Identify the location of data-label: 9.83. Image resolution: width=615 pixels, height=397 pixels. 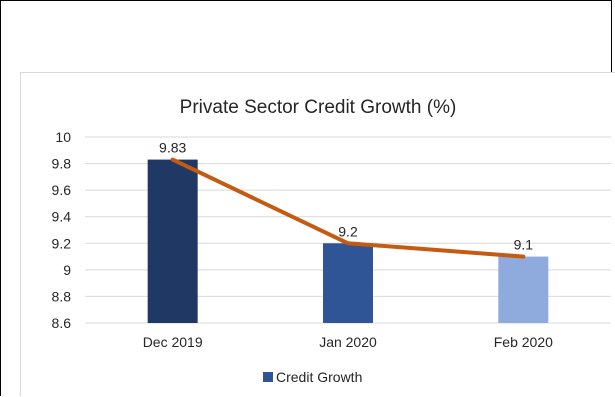
(172, 148).